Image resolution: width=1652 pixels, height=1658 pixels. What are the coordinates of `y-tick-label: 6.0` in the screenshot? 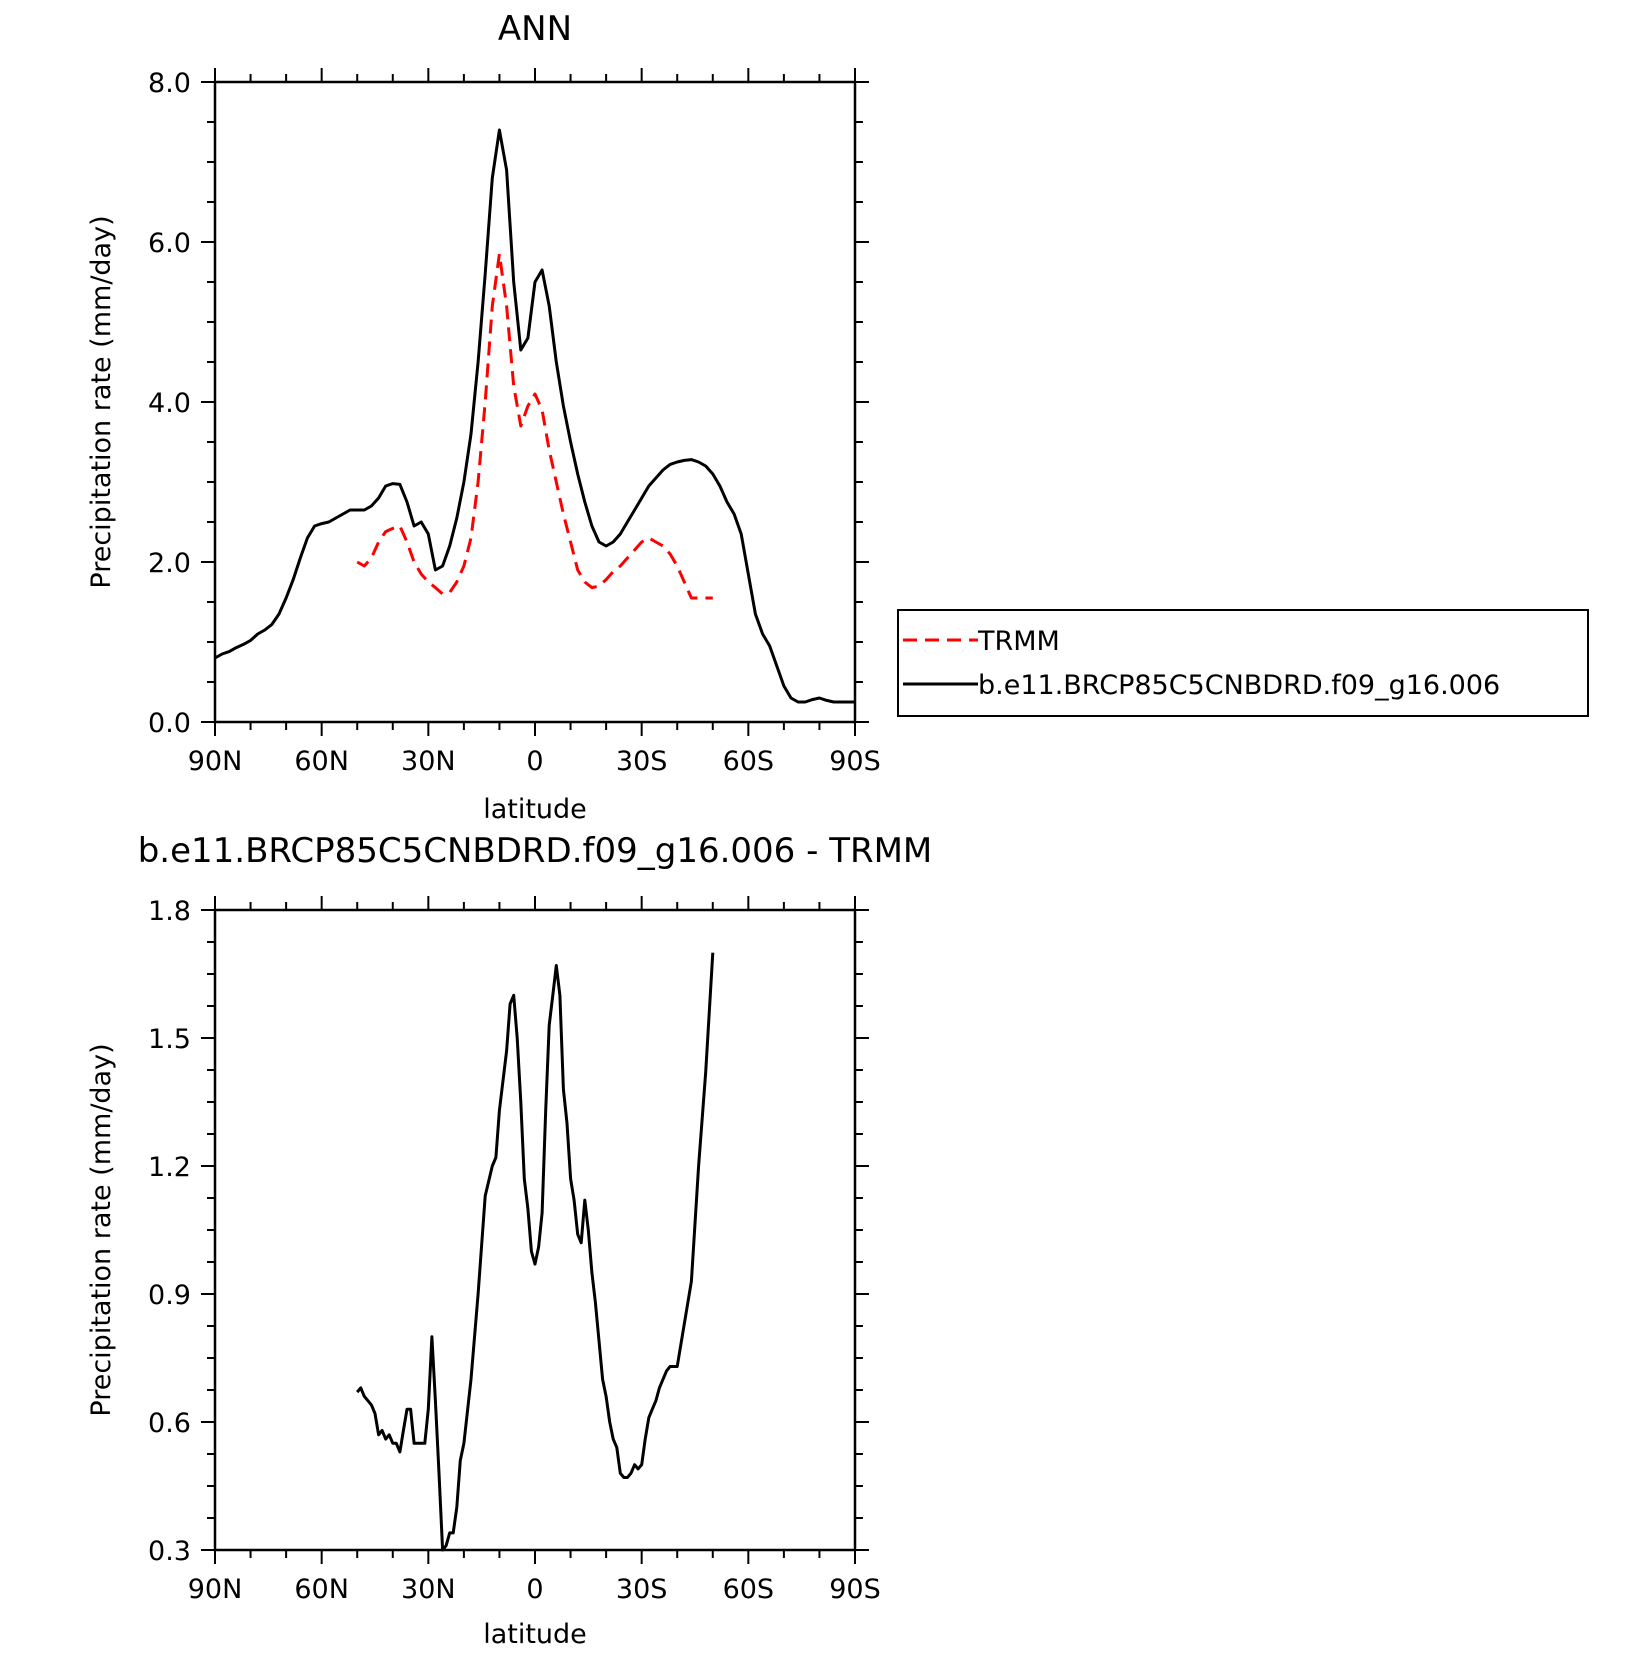 It's located at (169, 243).